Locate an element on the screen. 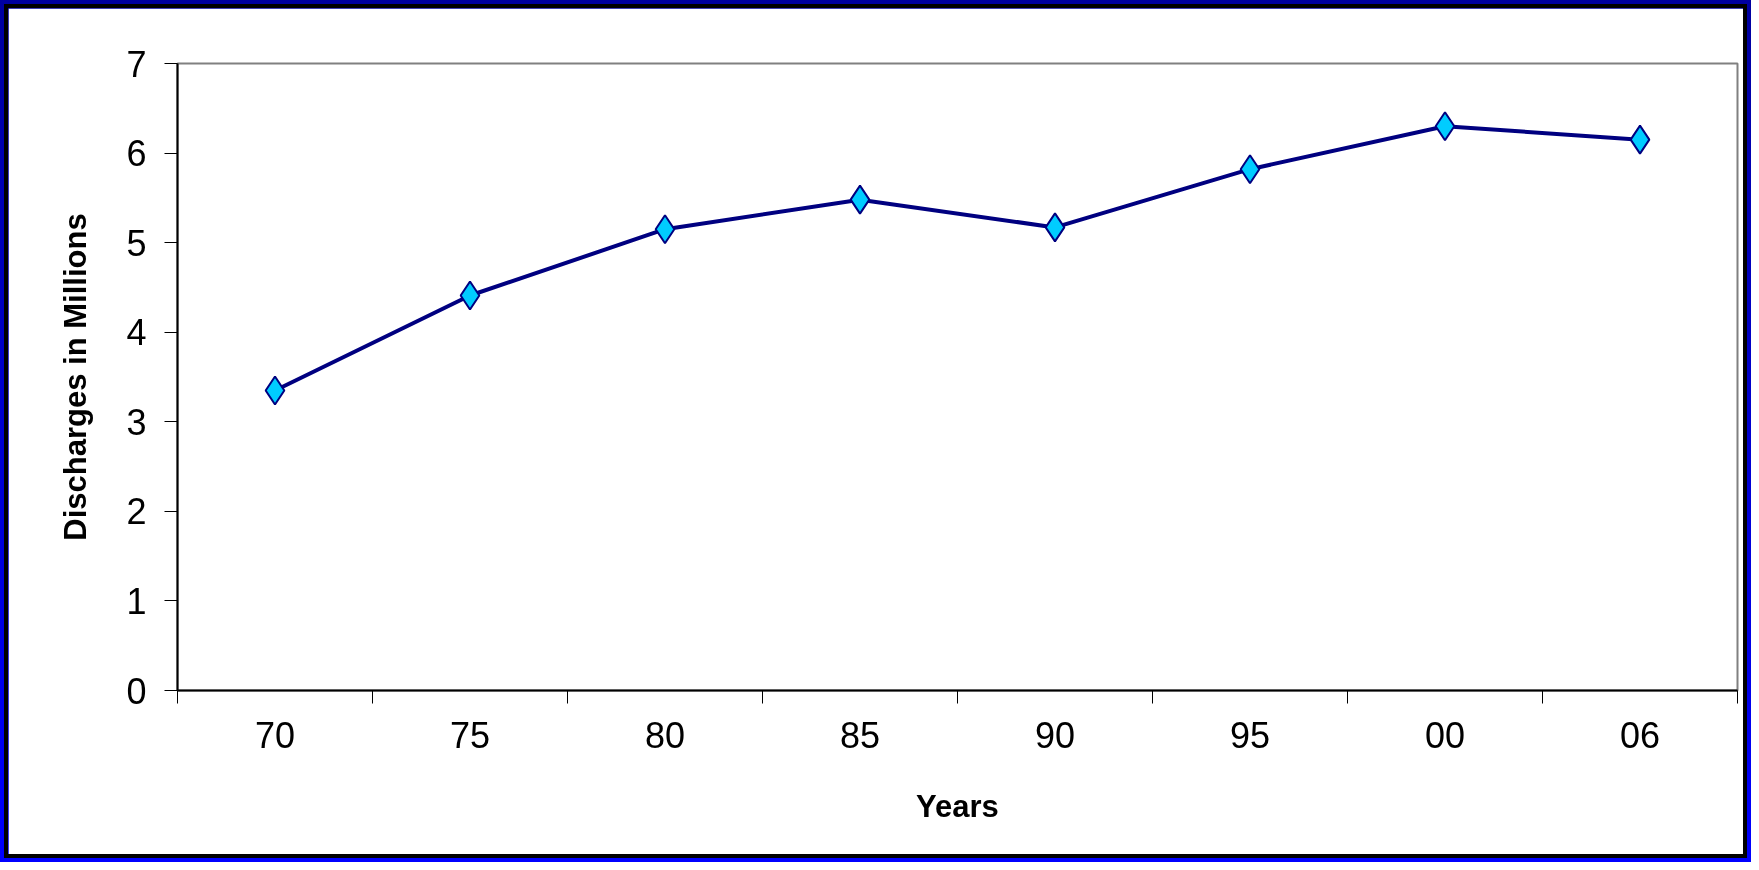 The image size is (1759, 870). x-tick-label: 70 is located at coordinates (275, 735).